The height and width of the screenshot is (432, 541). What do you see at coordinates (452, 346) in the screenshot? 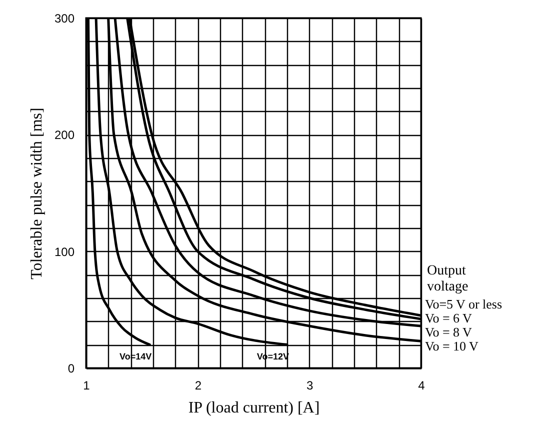
I see `series-label: Vo = 10 V` at bounding box center [452, 346].